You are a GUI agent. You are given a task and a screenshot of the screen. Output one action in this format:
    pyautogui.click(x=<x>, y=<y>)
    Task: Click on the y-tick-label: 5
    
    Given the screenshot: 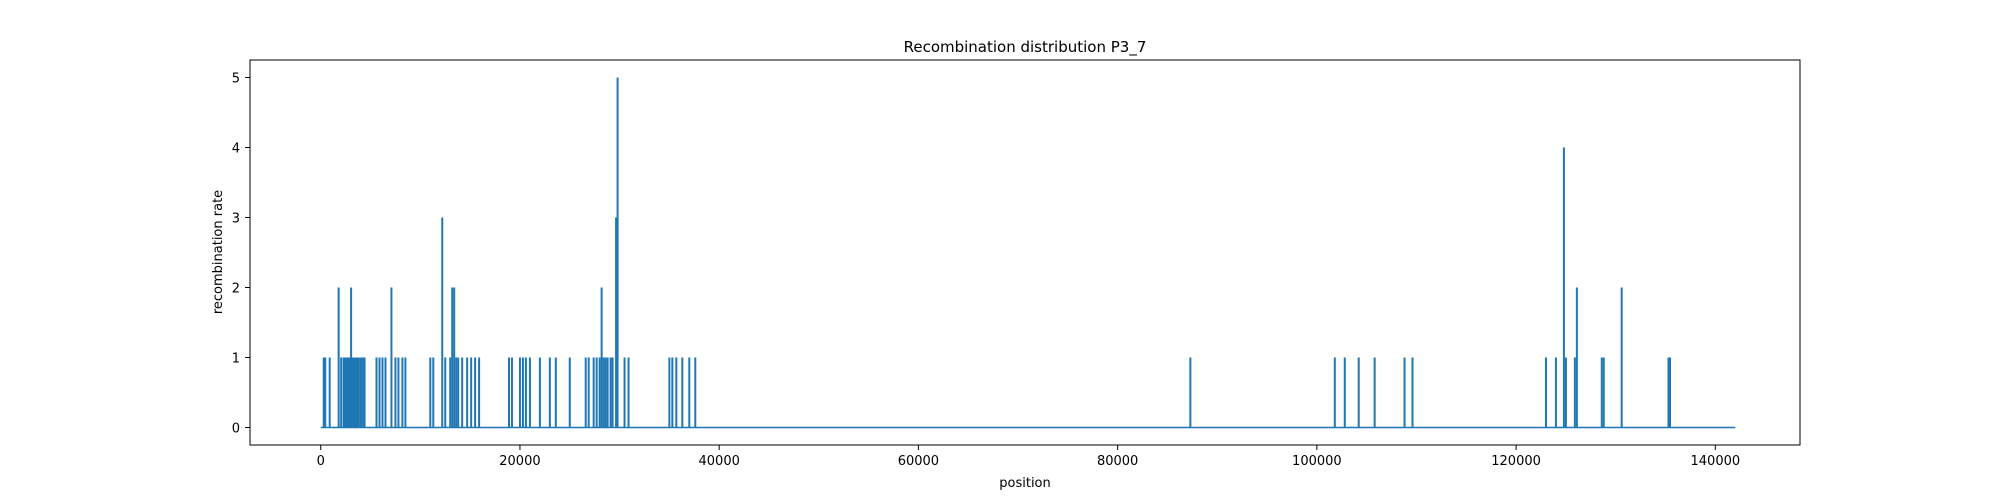 What is the action you would take?
    pyautogui.click(x=236, y=79)
    